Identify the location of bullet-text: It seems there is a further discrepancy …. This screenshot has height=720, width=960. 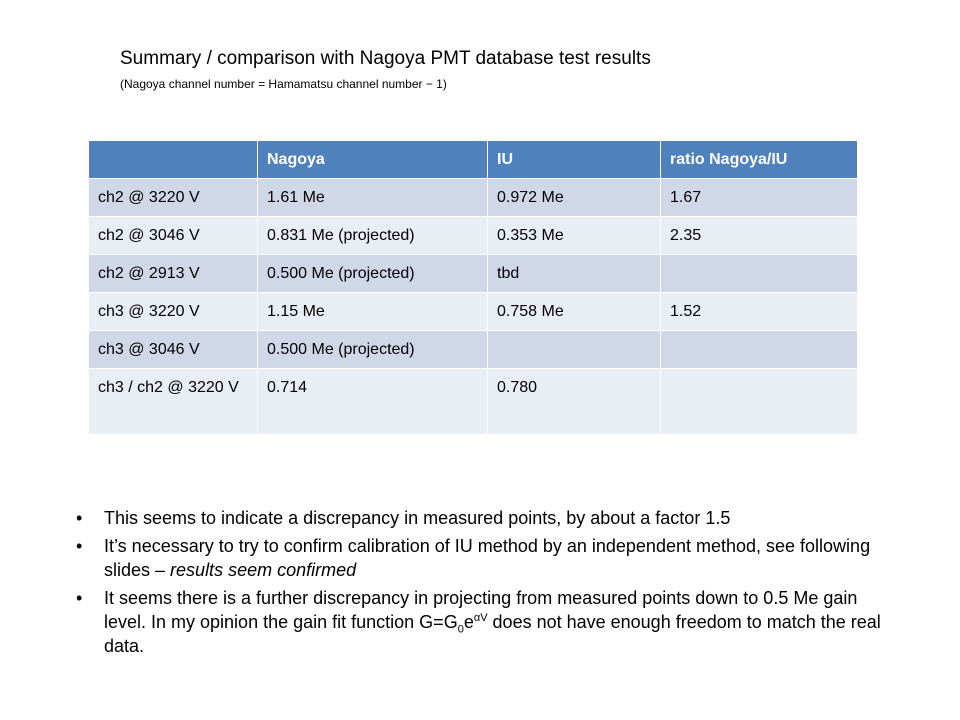
(481, 610).